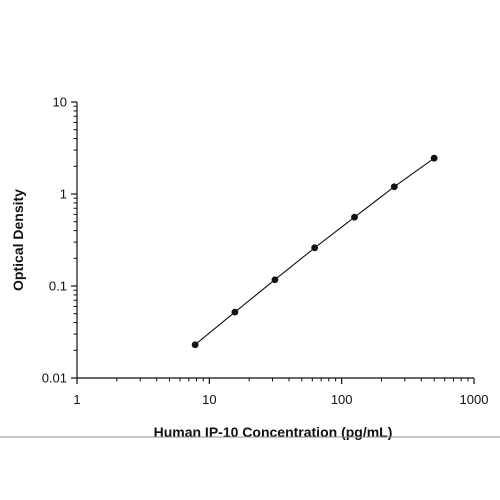 The width and height of the screenshot is (500, 500). I want to click on x-axis-title: Human IP-10 Concentration (pg/mL), so click(273, 432).